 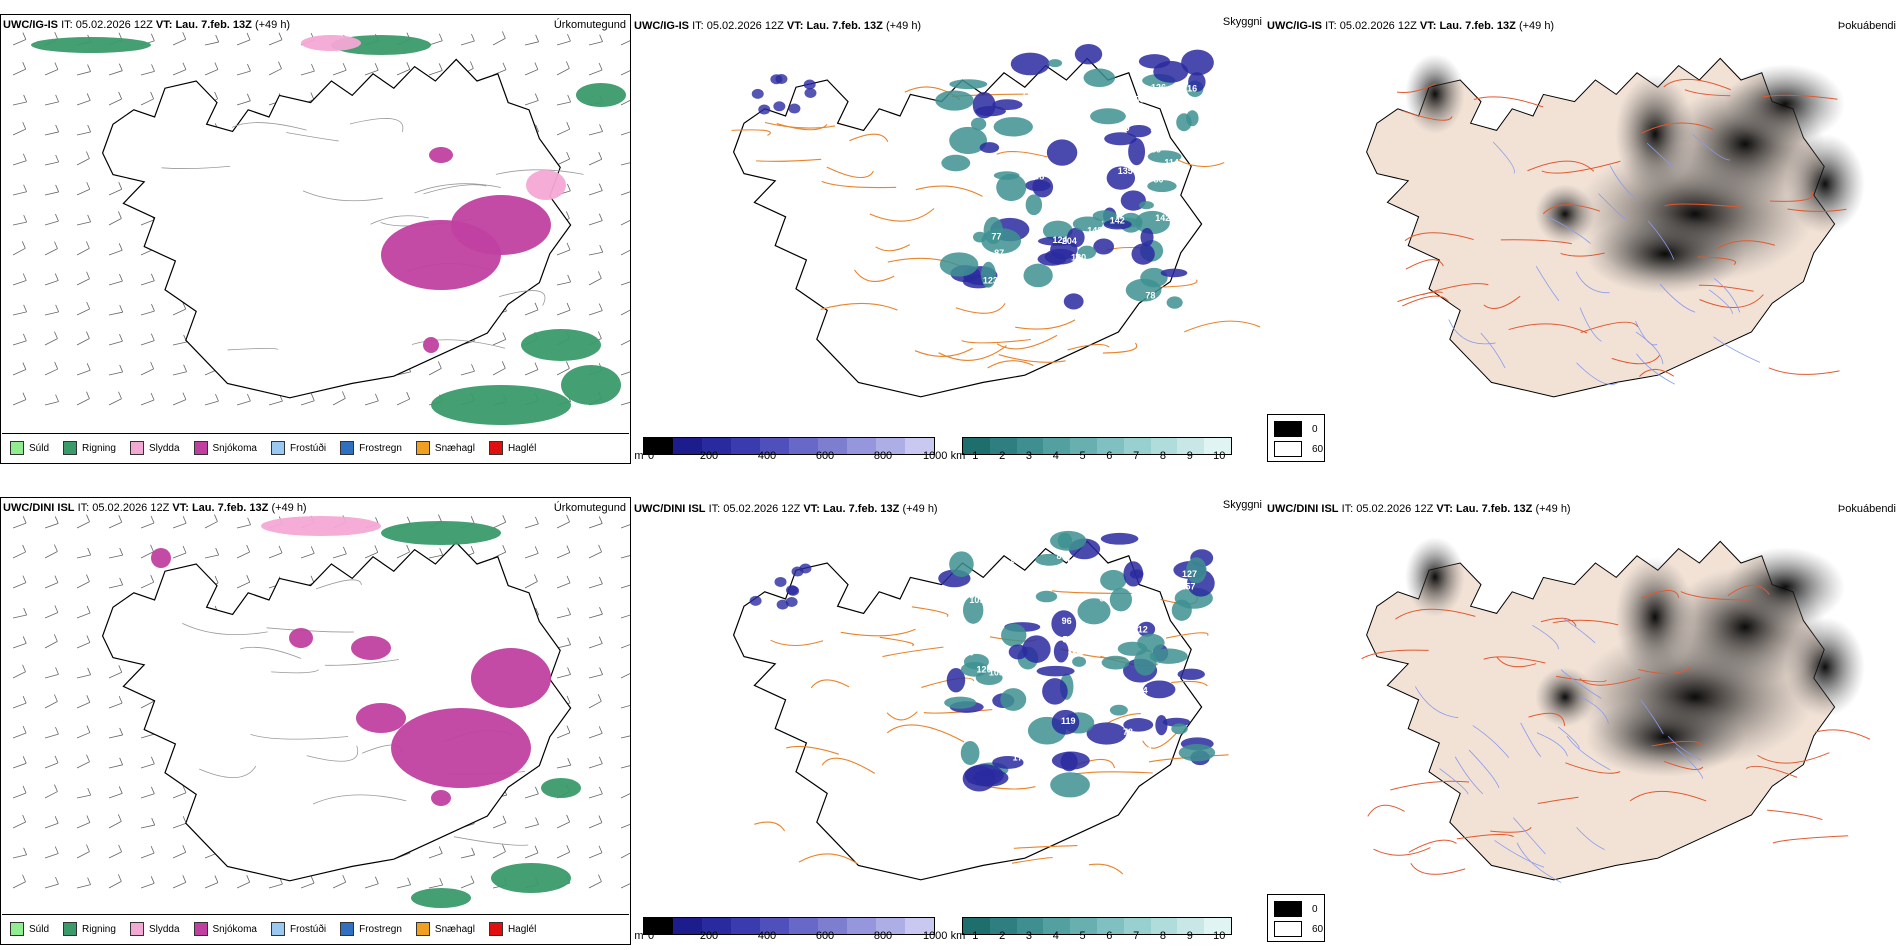 What do you see at coordinates (29, 448) in the screenshot?
I see `legend-item: Súld` at bounding box center [29, 448].